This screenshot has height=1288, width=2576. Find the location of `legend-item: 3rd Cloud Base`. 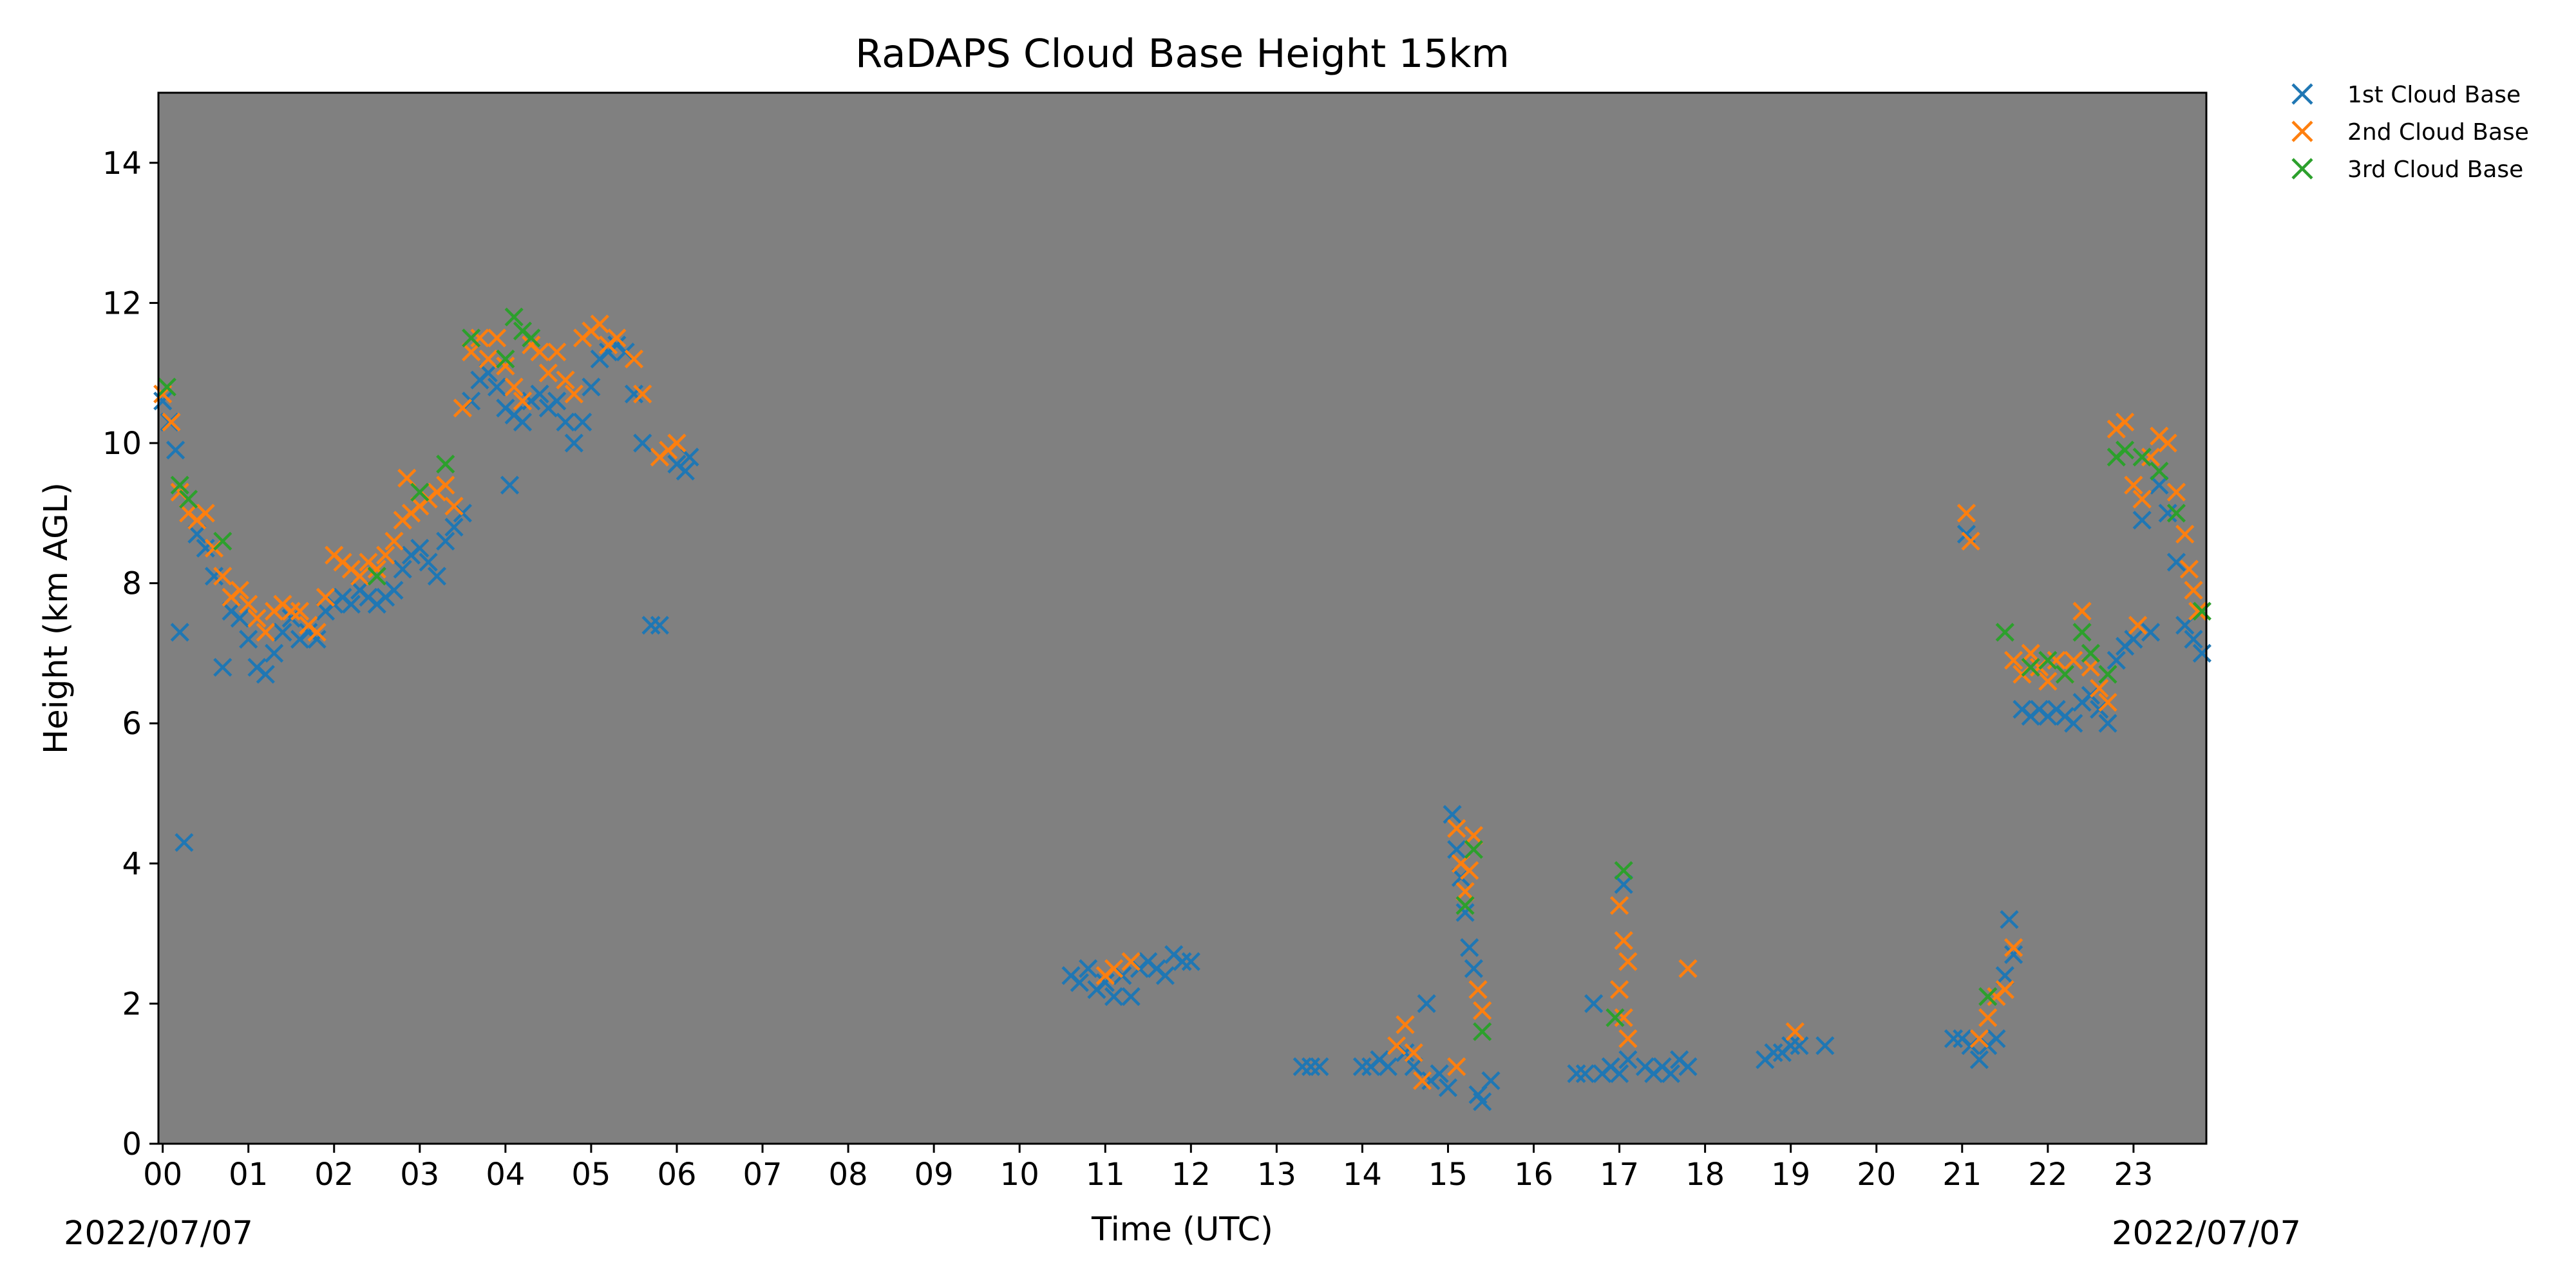

legend-item: 3rd Cloud Base is located at coordinates (2407, 169).